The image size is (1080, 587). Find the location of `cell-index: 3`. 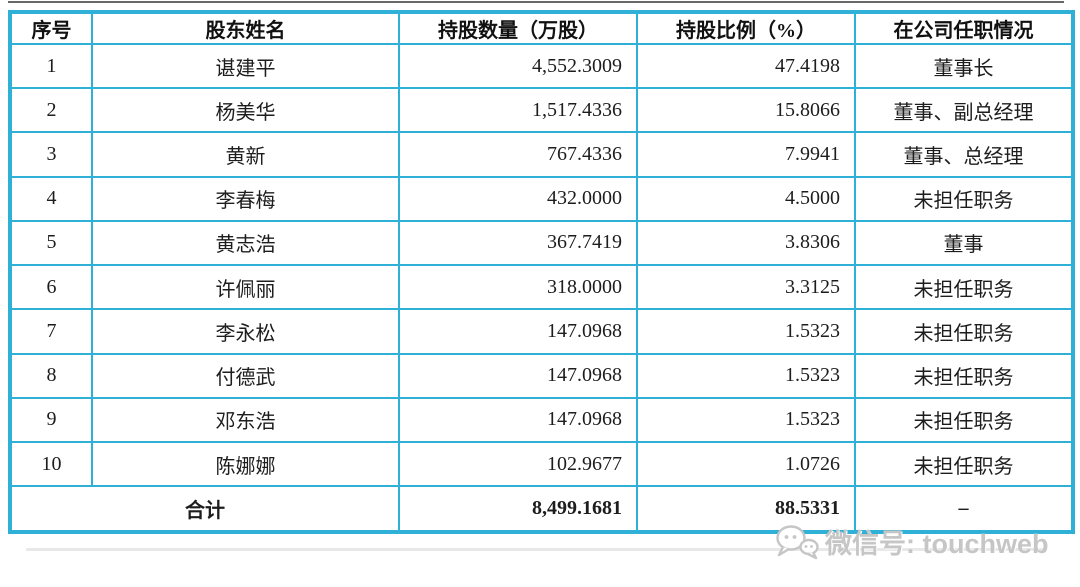

cell-index: 3 is located at coordinates (51, 154).